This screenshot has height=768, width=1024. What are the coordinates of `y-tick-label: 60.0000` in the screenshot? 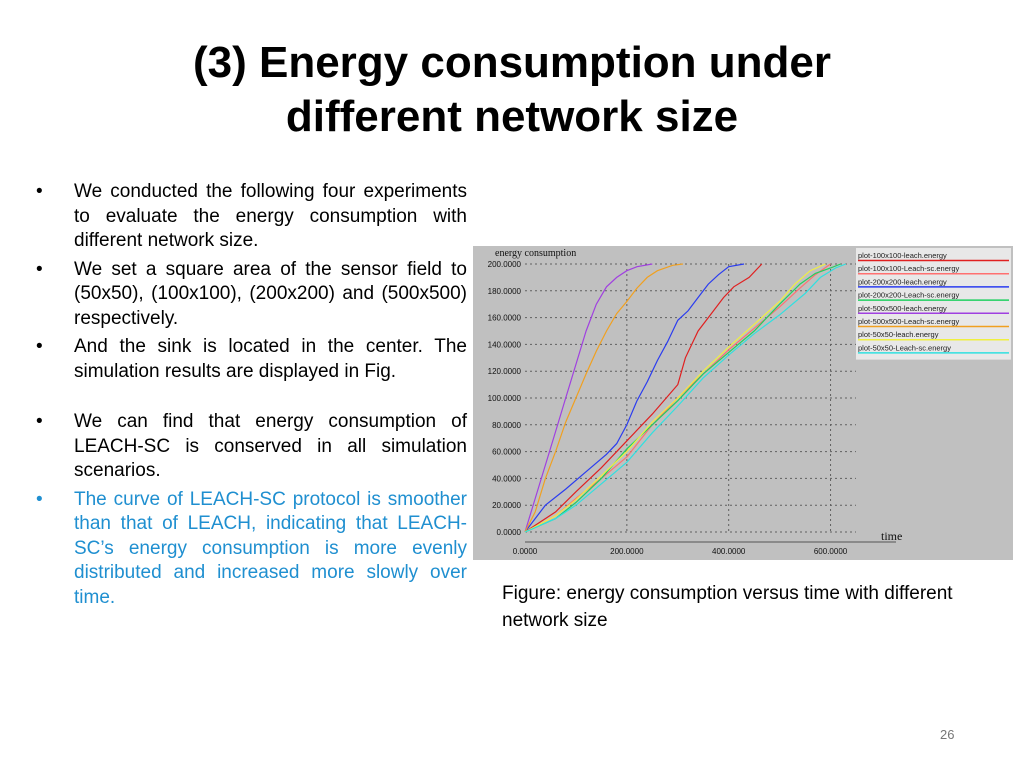 It's located at (506, 452).